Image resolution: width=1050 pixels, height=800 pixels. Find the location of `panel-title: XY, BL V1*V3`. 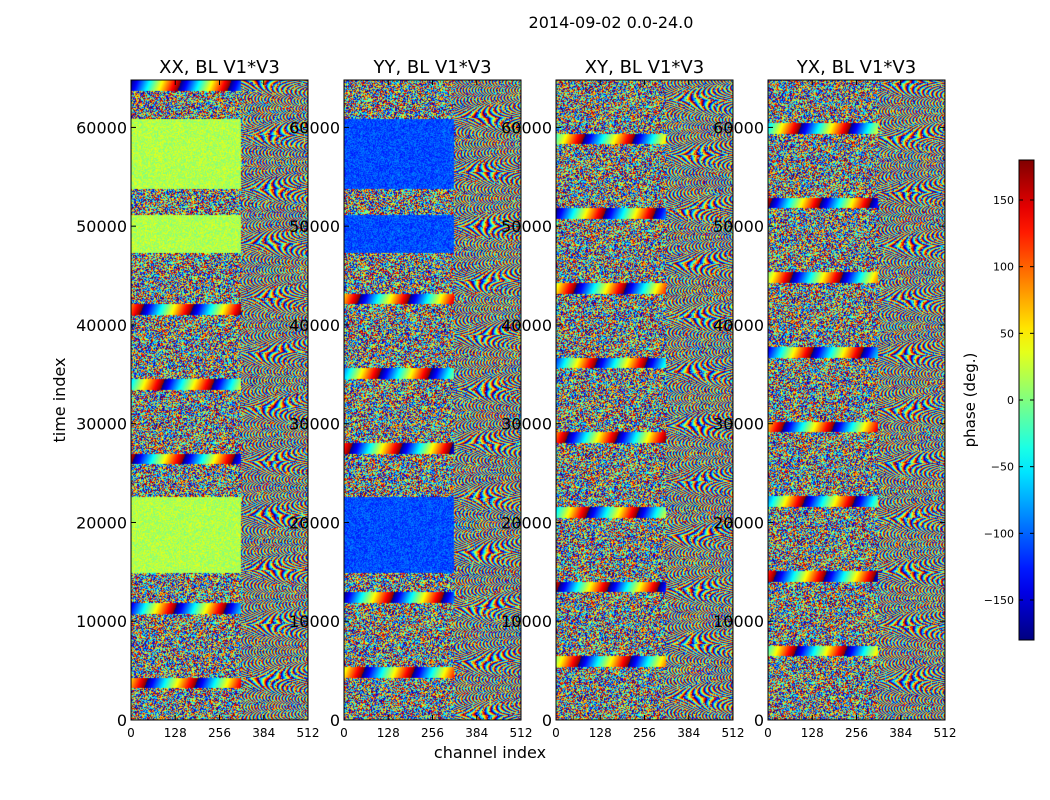

panel-title: XY, BL V1*V3 is located at coordinates (644, 67).